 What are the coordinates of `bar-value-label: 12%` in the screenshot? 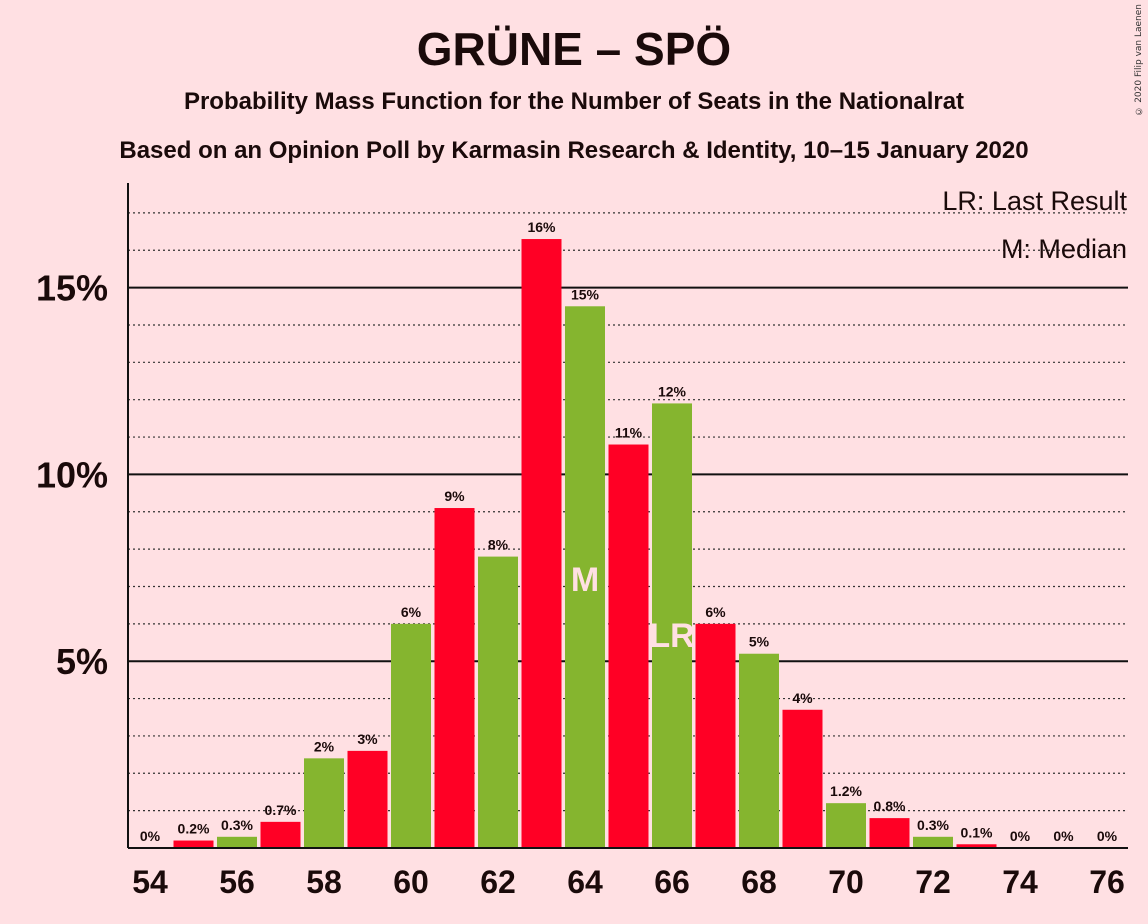 It's located at (672, 391).